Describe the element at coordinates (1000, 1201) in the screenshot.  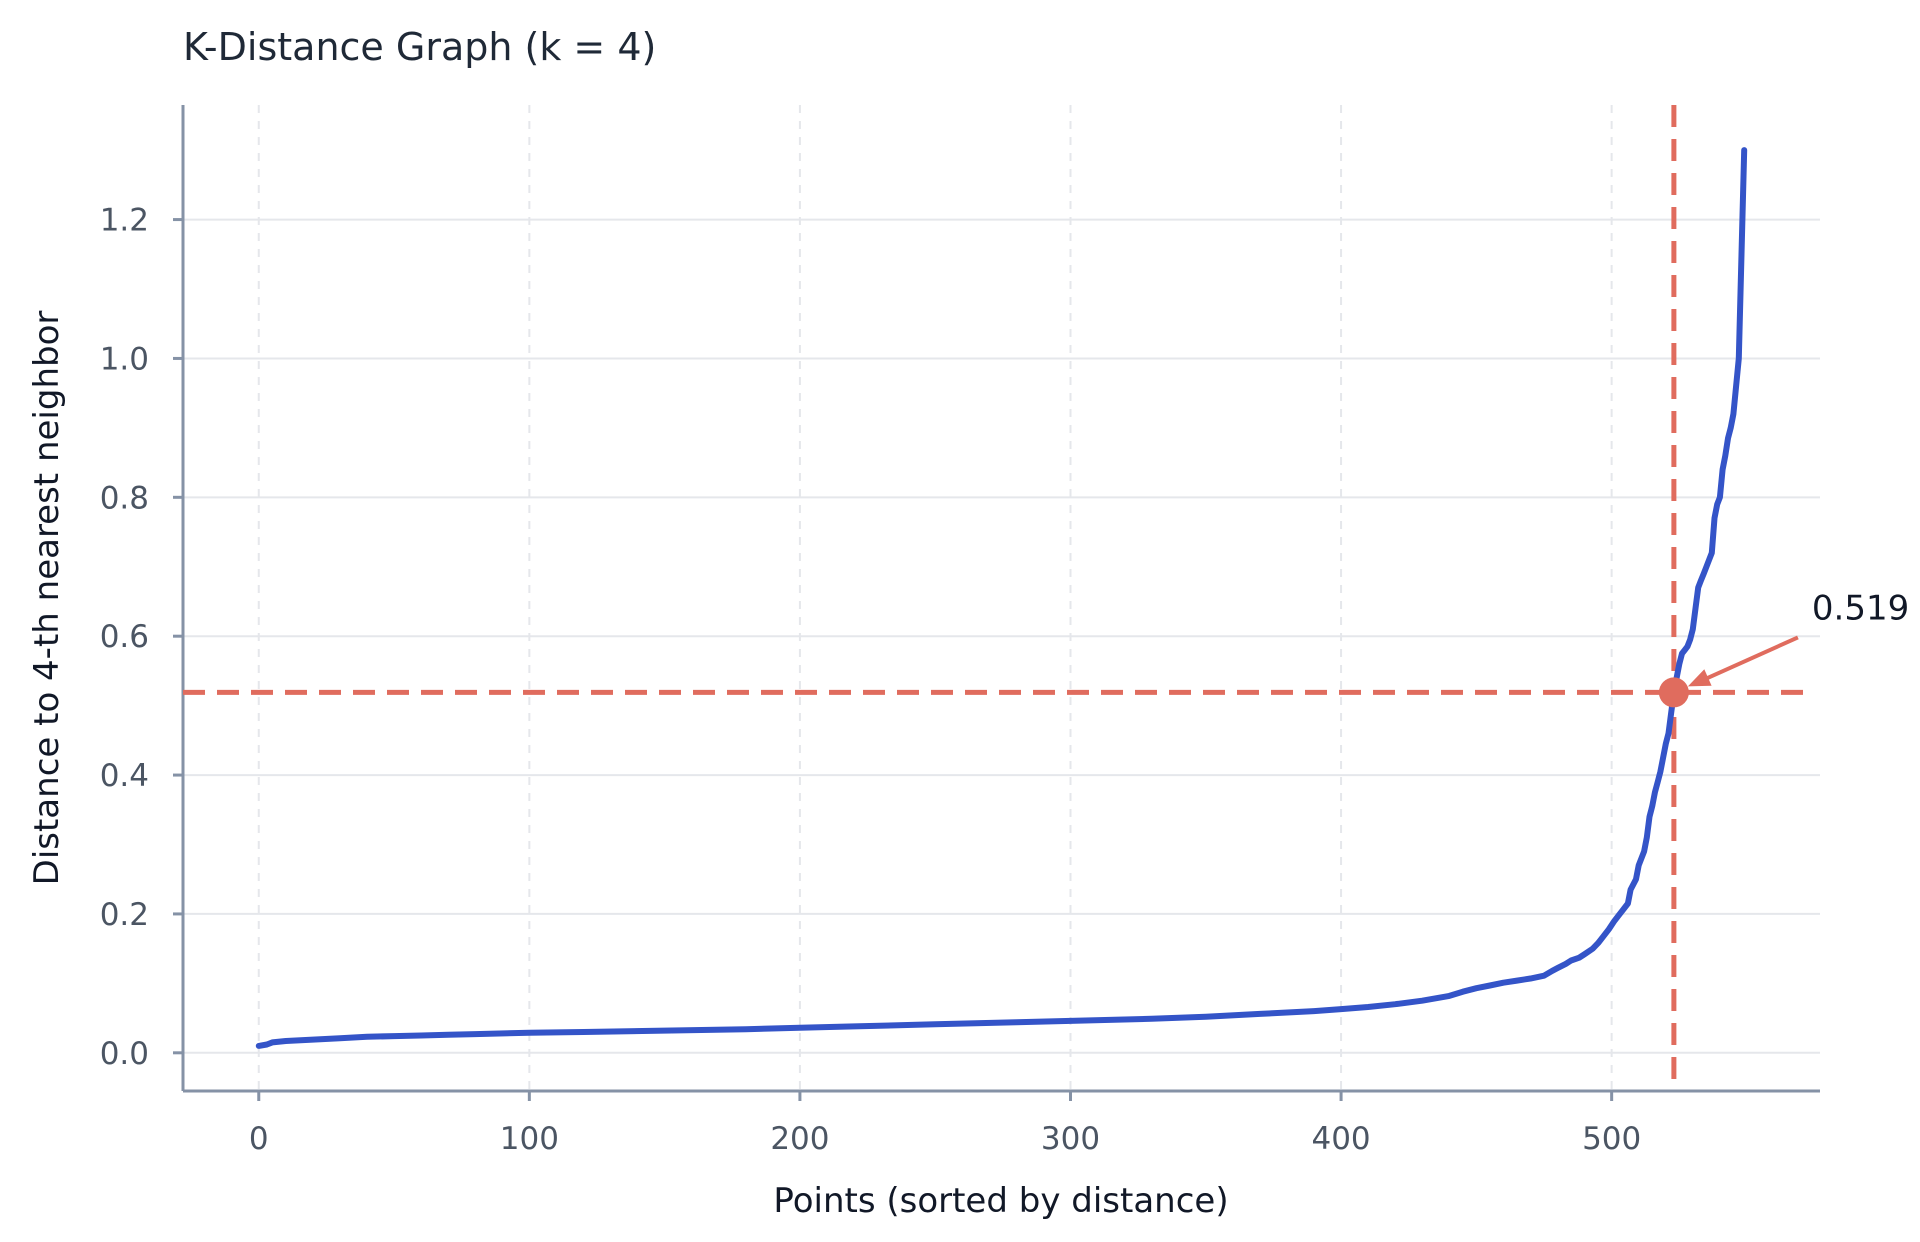
I see `x-axis-label: Points (sorted by distance)` at that location.